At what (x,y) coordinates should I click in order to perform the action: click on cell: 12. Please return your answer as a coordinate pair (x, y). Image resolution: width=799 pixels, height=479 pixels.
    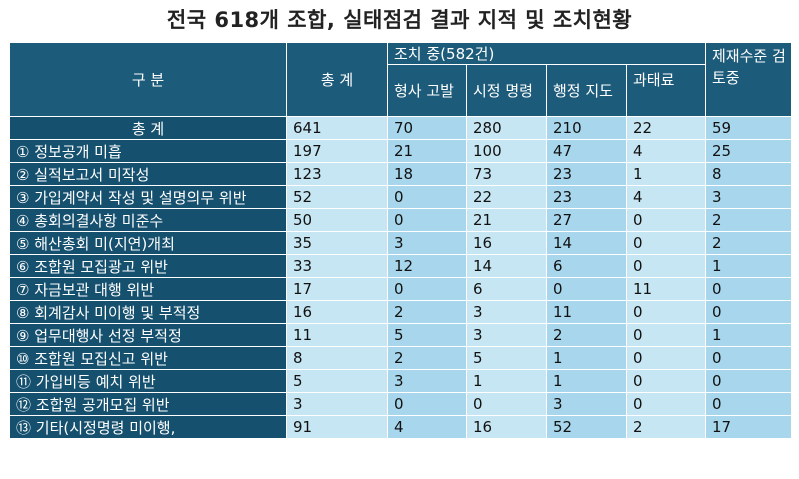
    Looking at the image, I should click on (427, 266).